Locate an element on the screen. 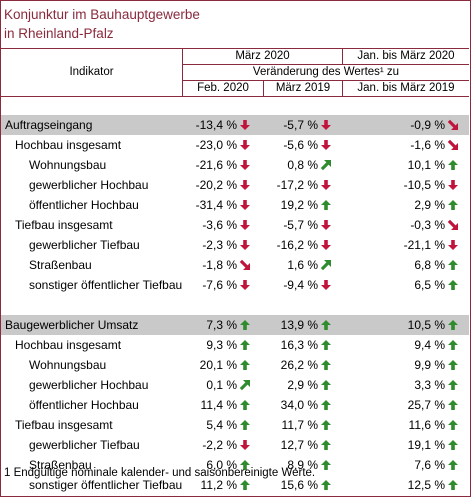 The image size is (471, 497). change-value: 16,3 % is located at coordinates (299, 345).